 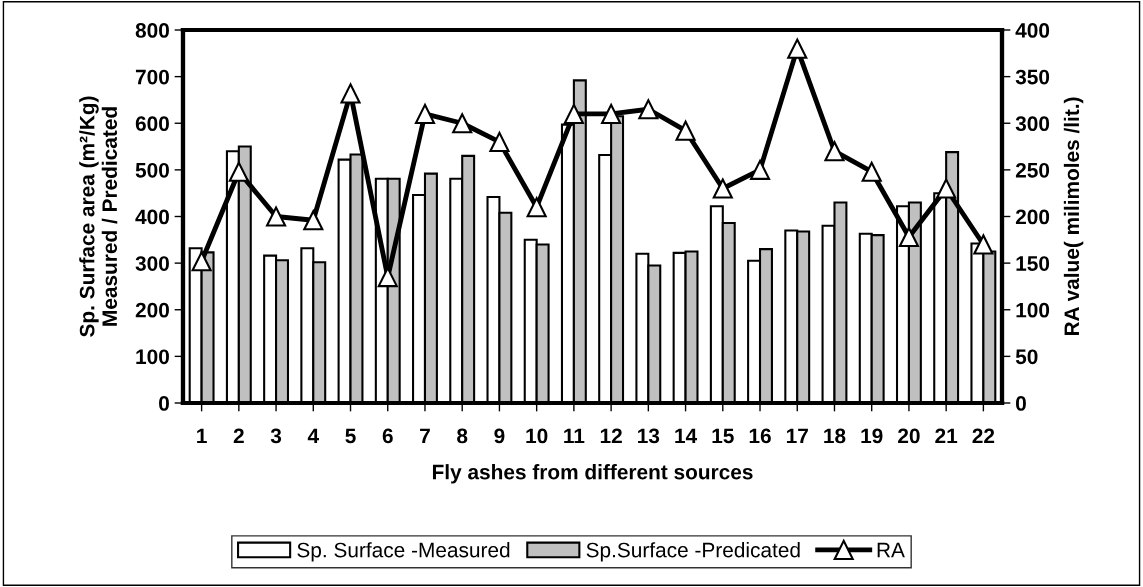 I want to click on y-tick-label: 0, so click(x=164, y=403).